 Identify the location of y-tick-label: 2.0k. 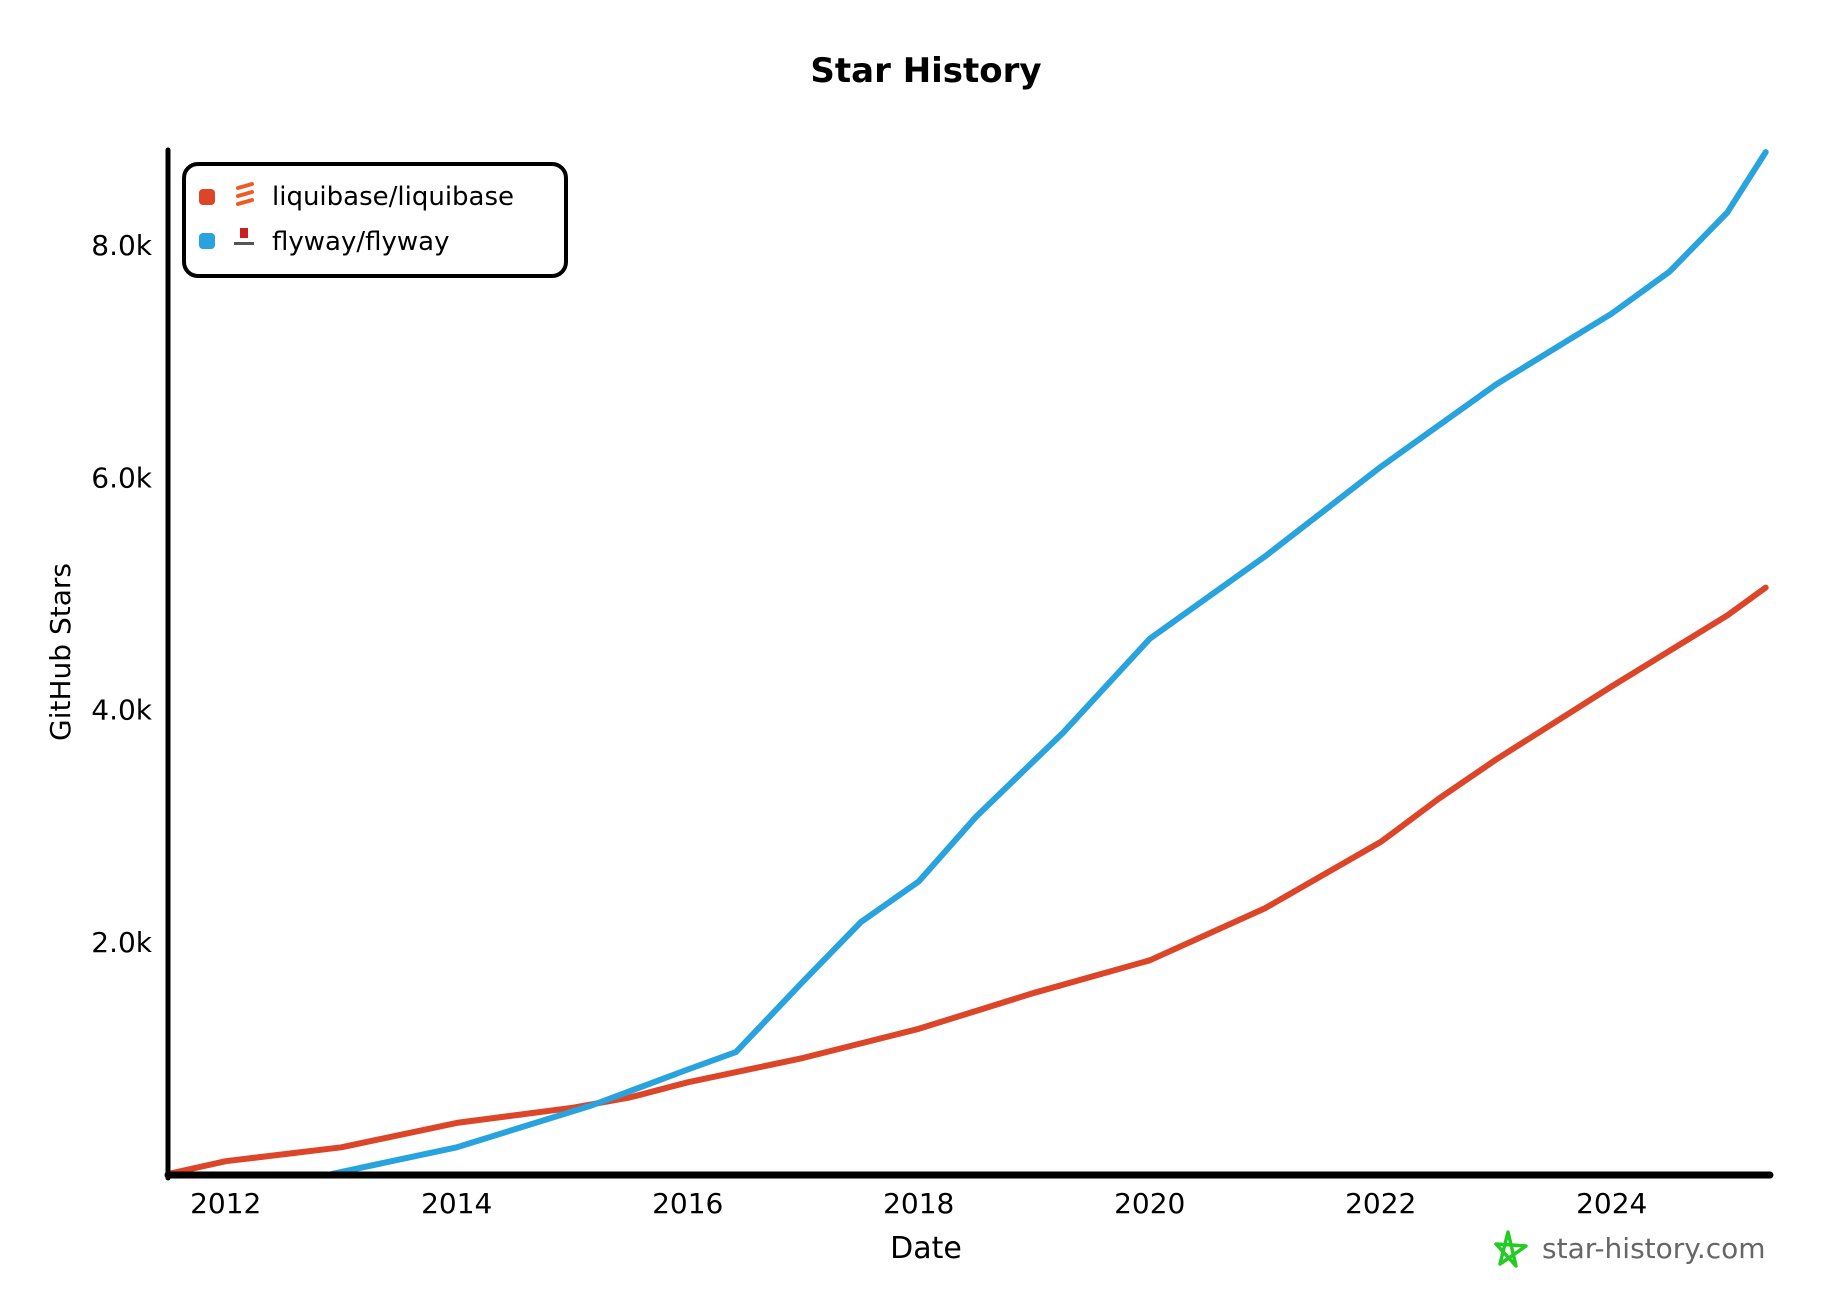
(122, 942).